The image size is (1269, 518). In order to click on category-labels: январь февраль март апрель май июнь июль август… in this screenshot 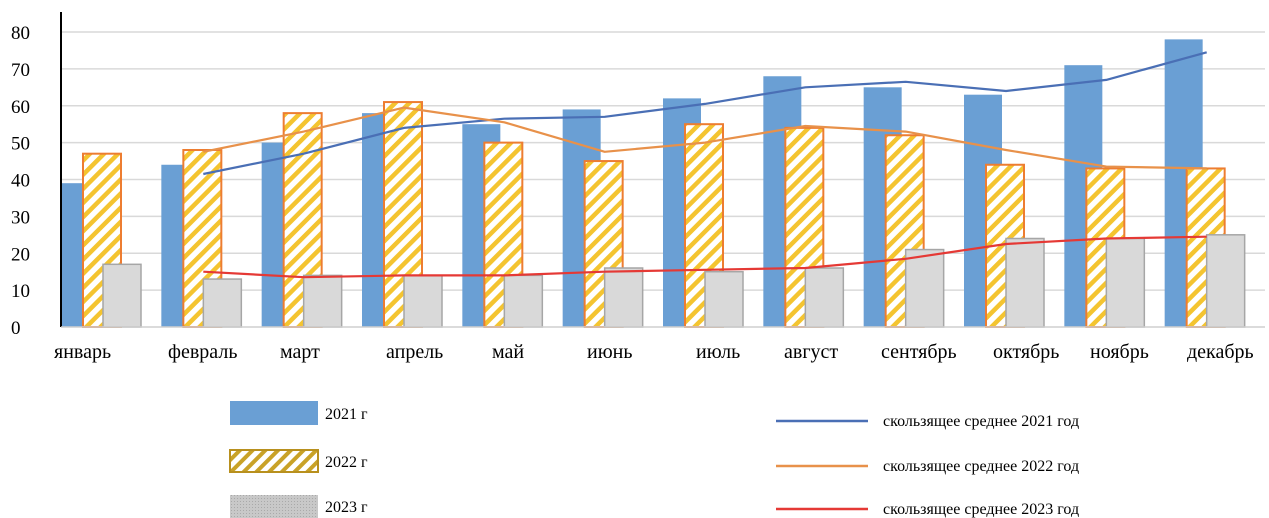, I will do `click(654, 352)`.